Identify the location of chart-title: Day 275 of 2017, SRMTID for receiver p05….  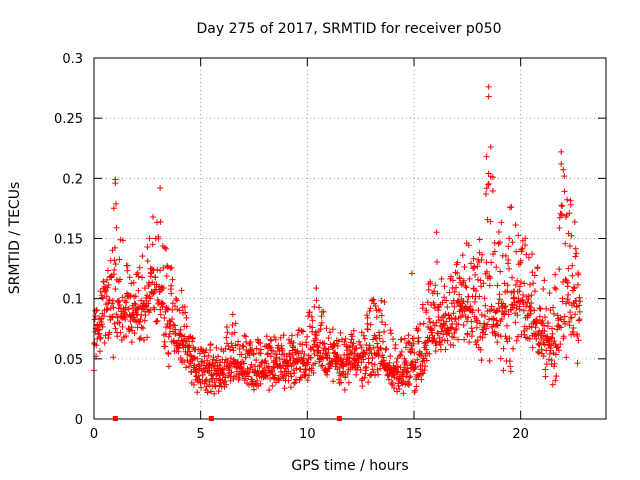
(348, 29).